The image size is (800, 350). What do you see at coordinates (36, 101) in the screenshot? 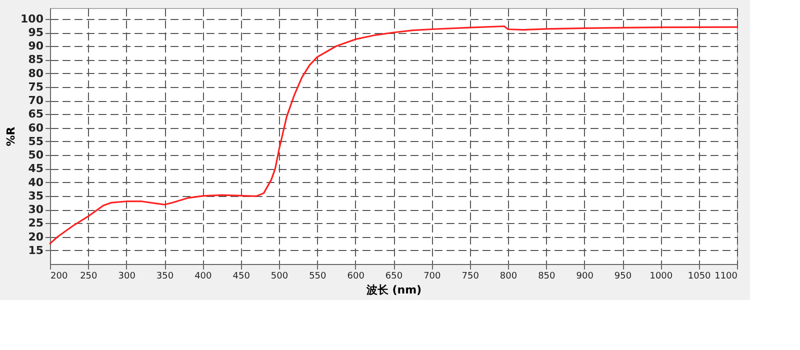
I see `y-tick-label: 70` at bounding box center [36, 101].